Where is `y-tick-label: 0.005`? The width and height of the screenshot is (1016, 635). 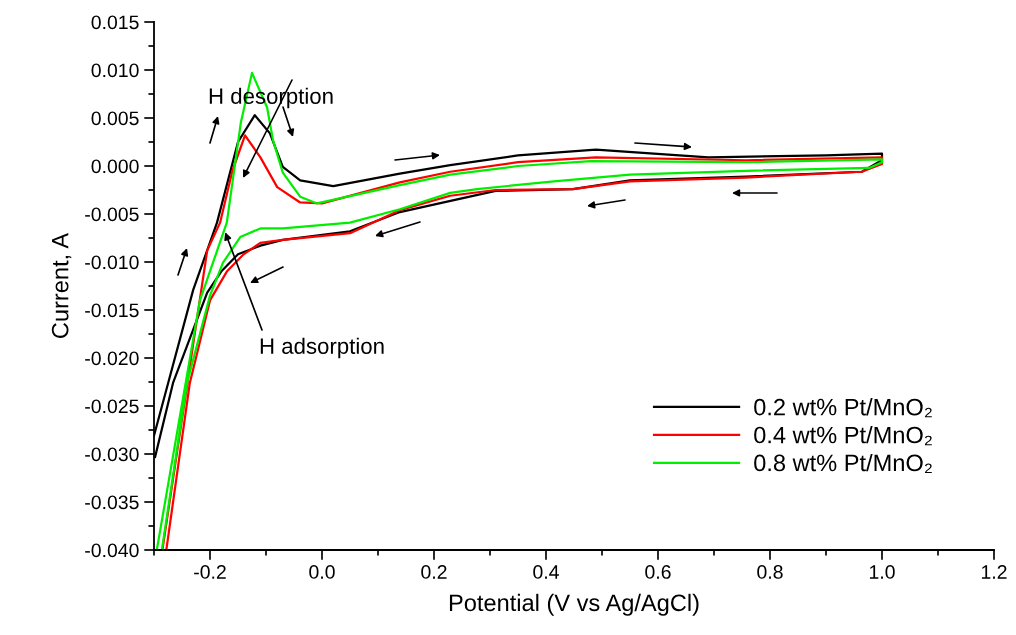 y-tick-label: 0.005 is located at coordinates (115, 118).